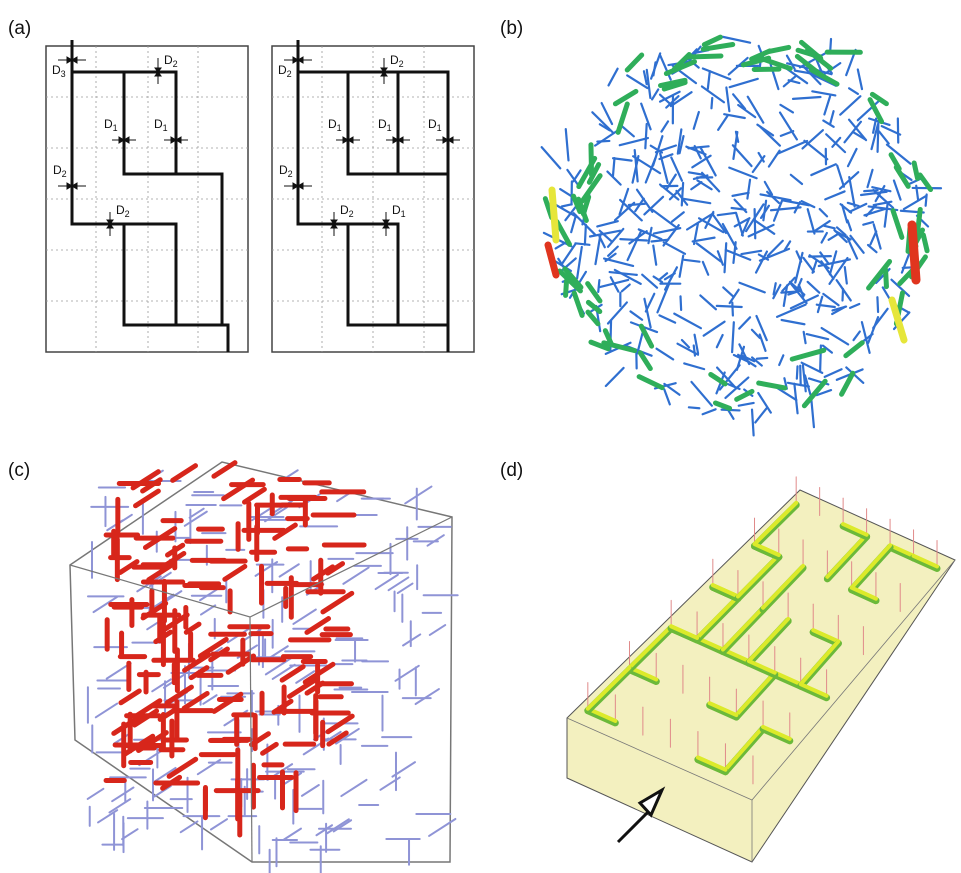  What do you see at coordinates (59, 71) in the screenshot?
I see `dim-label: D3` at bounding box center [59, 71].